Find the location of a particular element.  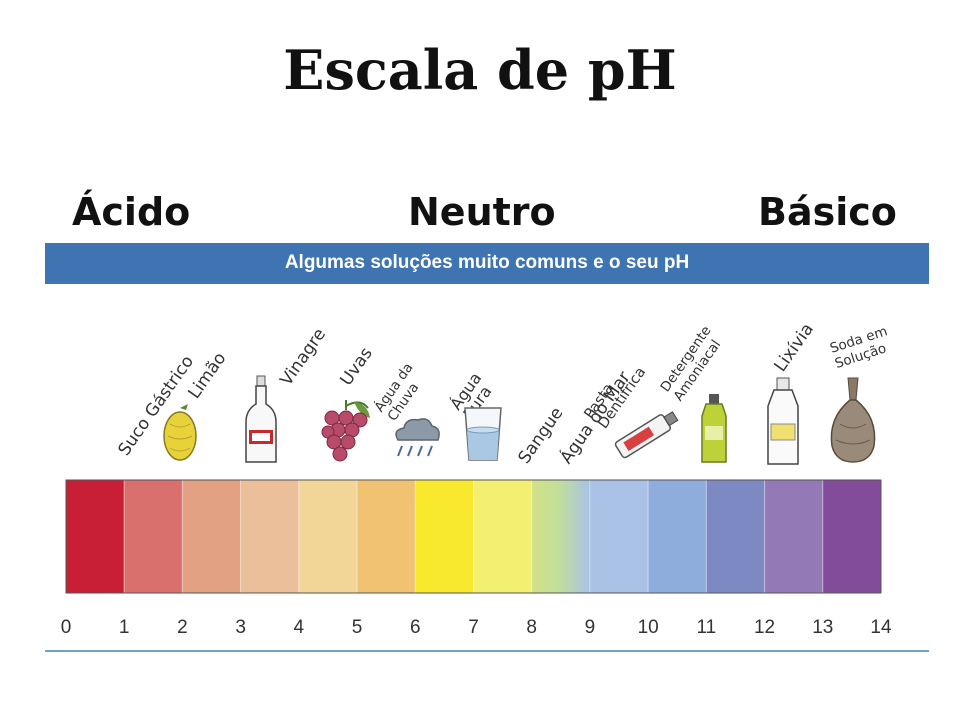

ph-tick-7: 7 is located at coordinates (473, 627).